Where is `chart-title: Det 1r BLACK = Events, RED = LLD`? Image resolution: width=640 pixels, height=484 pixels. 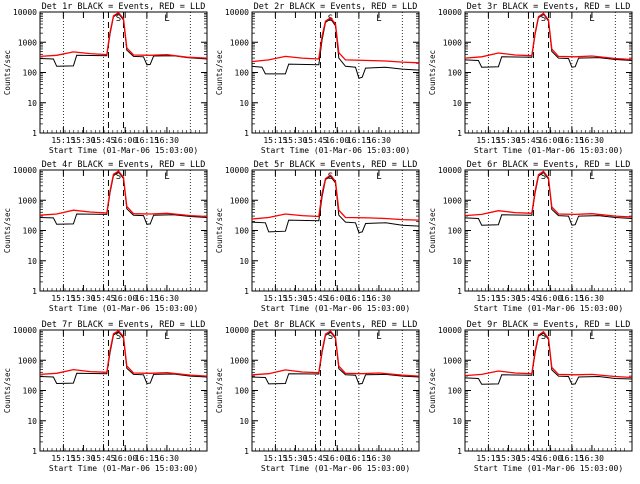 chart-title: Det 1r BLACK = Events, RED = LLD is located at coordinates (124, 7).